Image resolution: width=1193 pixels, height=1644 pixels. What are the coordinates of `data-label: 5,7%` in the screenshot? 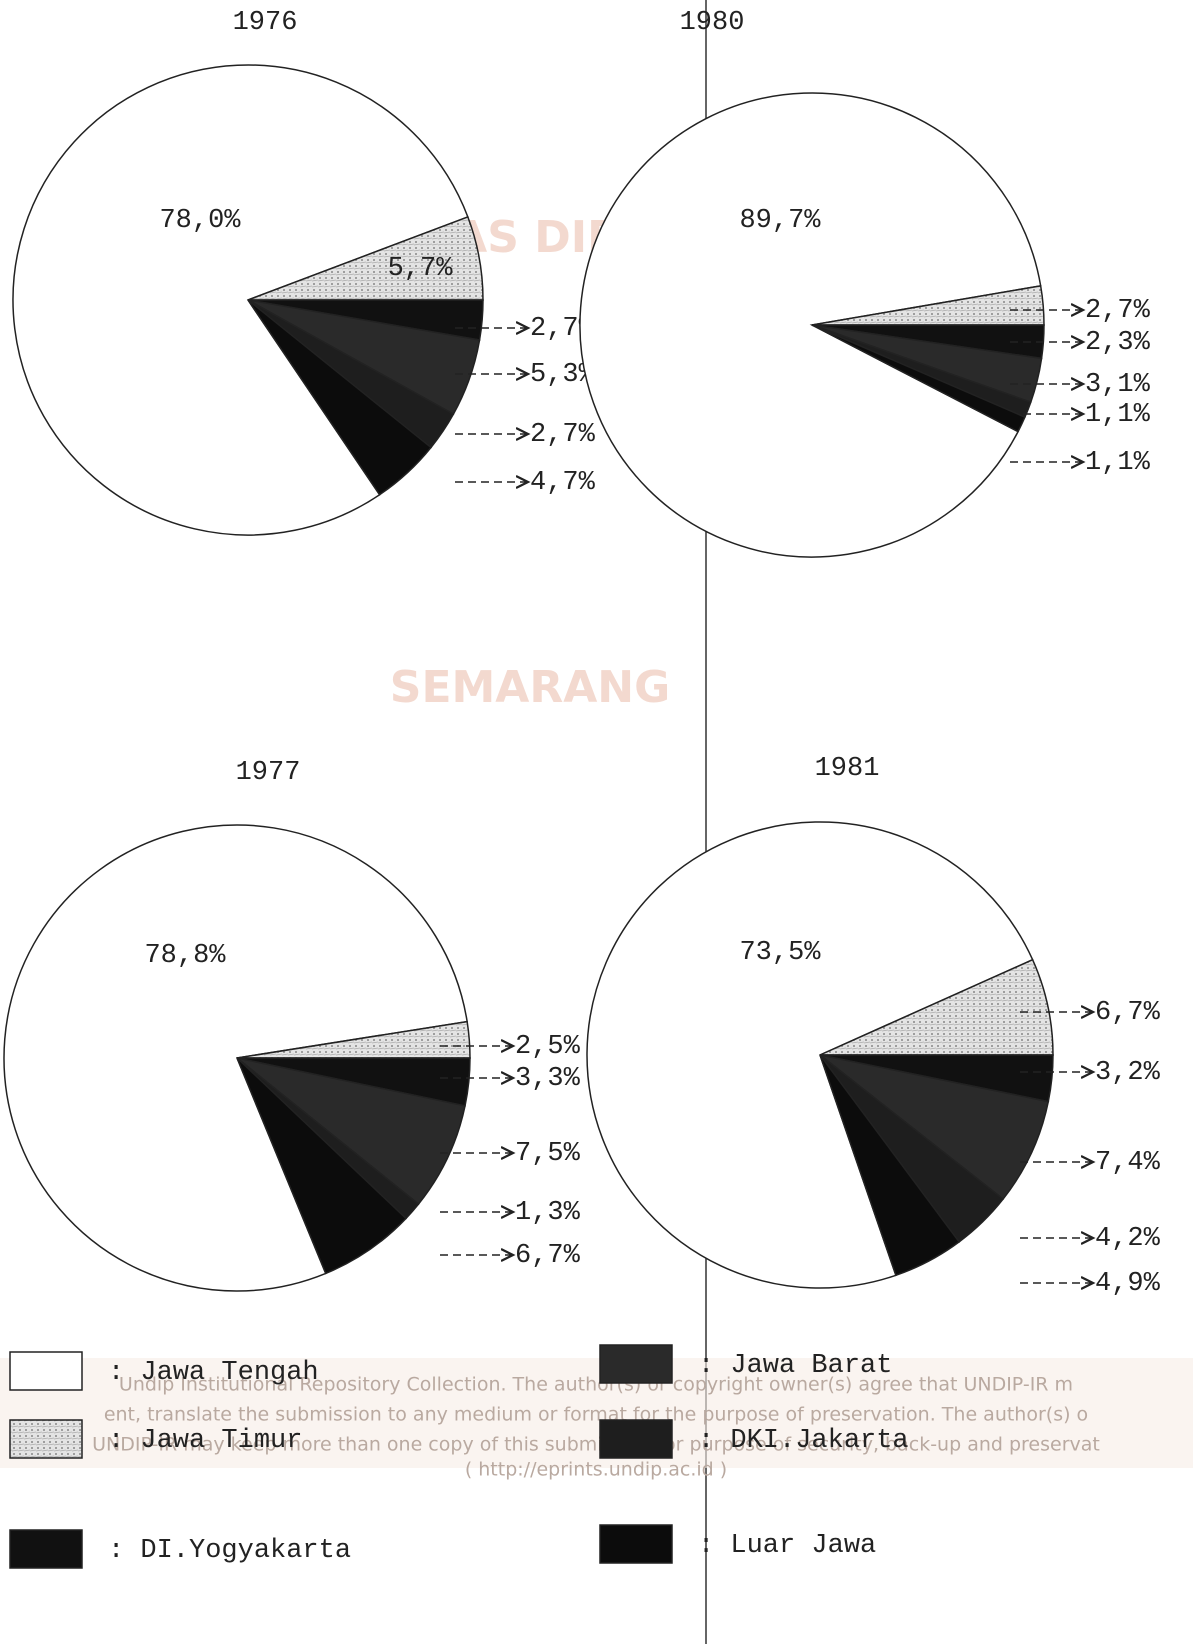 It's located at (421, 269).